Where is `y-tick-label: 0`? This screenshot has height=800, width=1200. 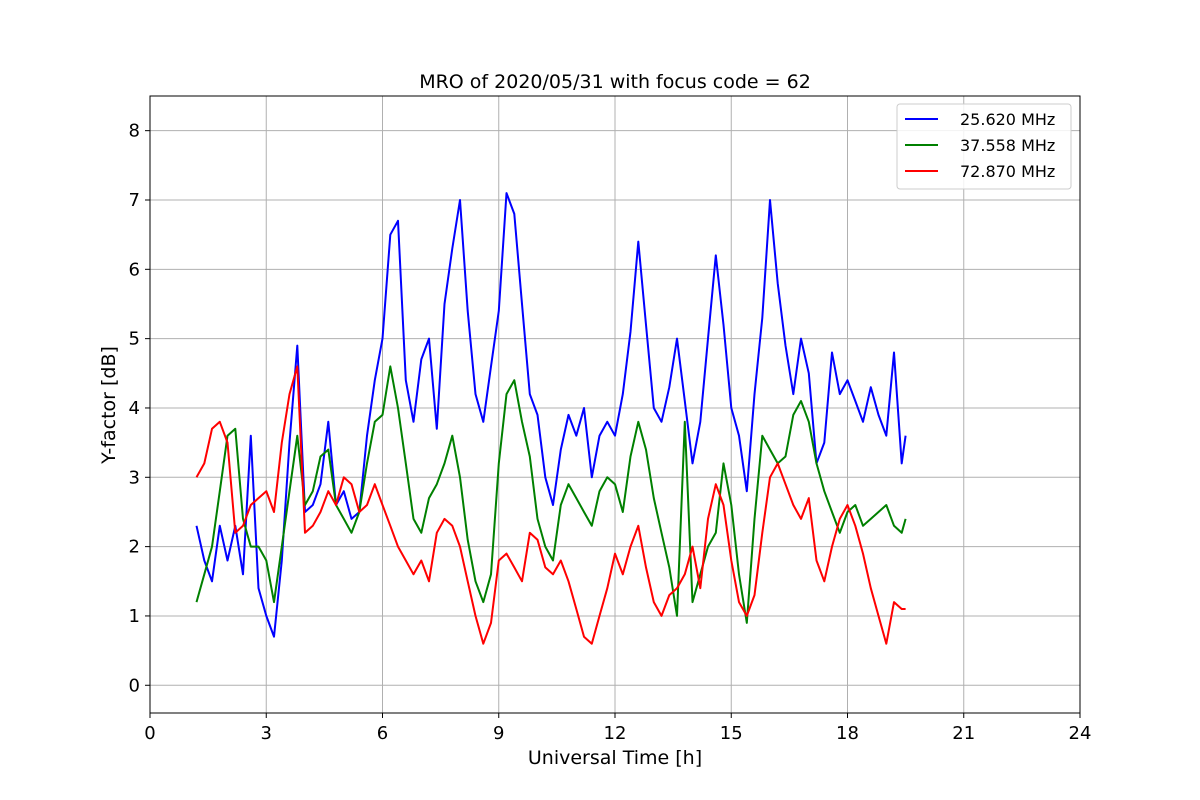
y-tick-label: 0 is located at coordinates (134, 685).